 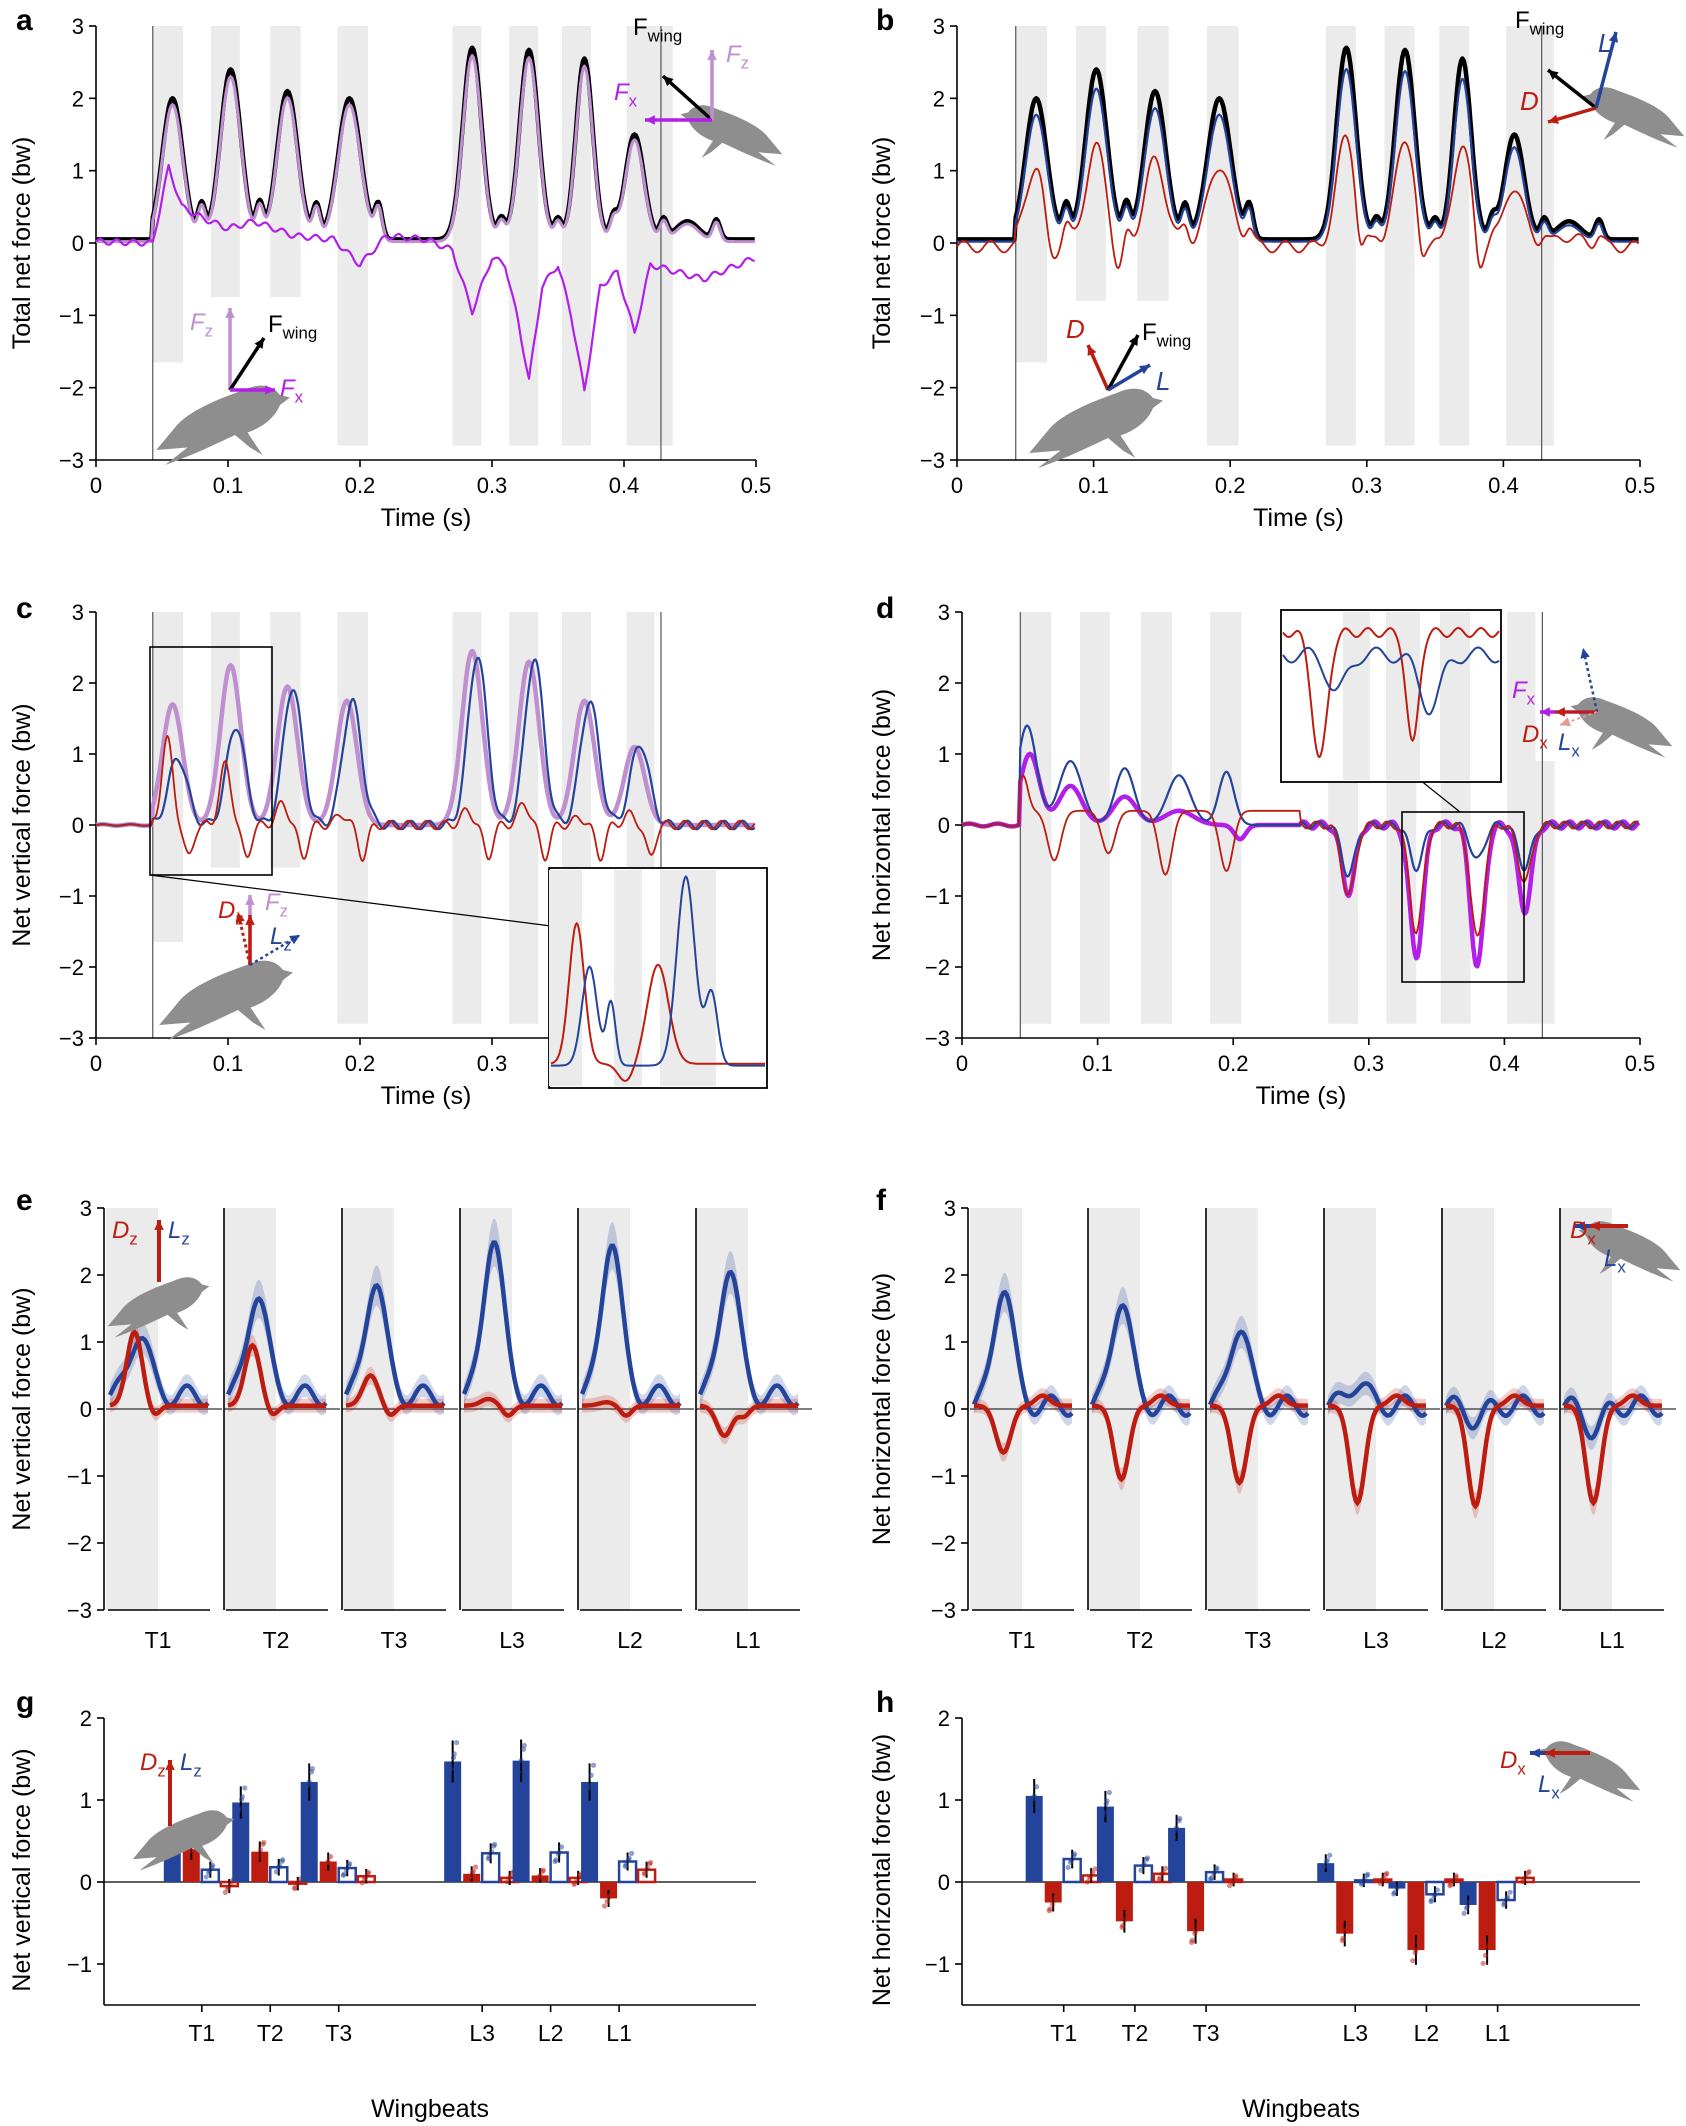 I want to click on d-label: D, so click(x=1075, y=329).